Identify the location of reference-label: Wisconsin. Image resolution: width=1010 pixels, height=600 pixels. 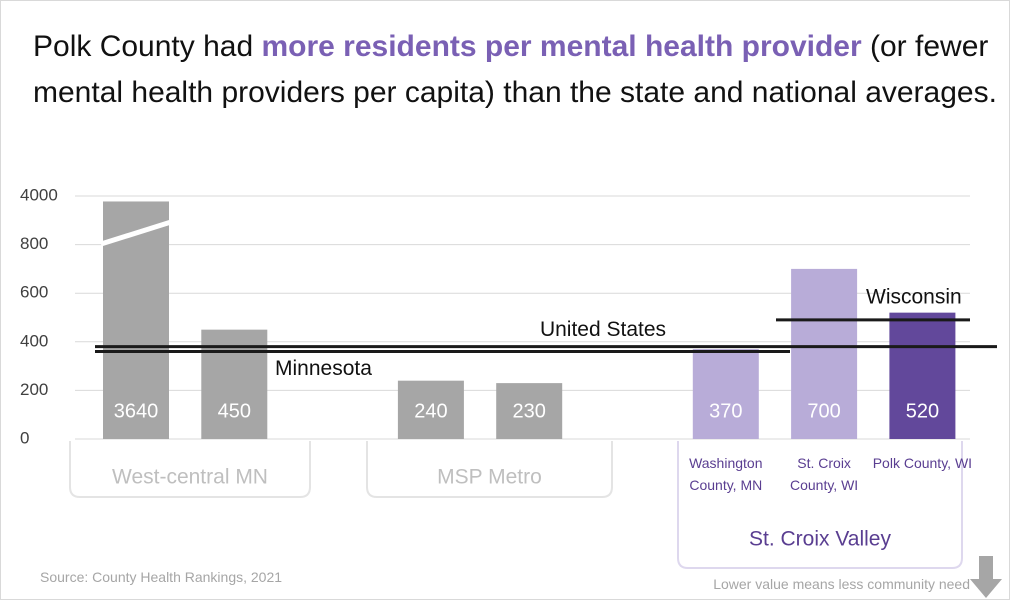
(914, 296).